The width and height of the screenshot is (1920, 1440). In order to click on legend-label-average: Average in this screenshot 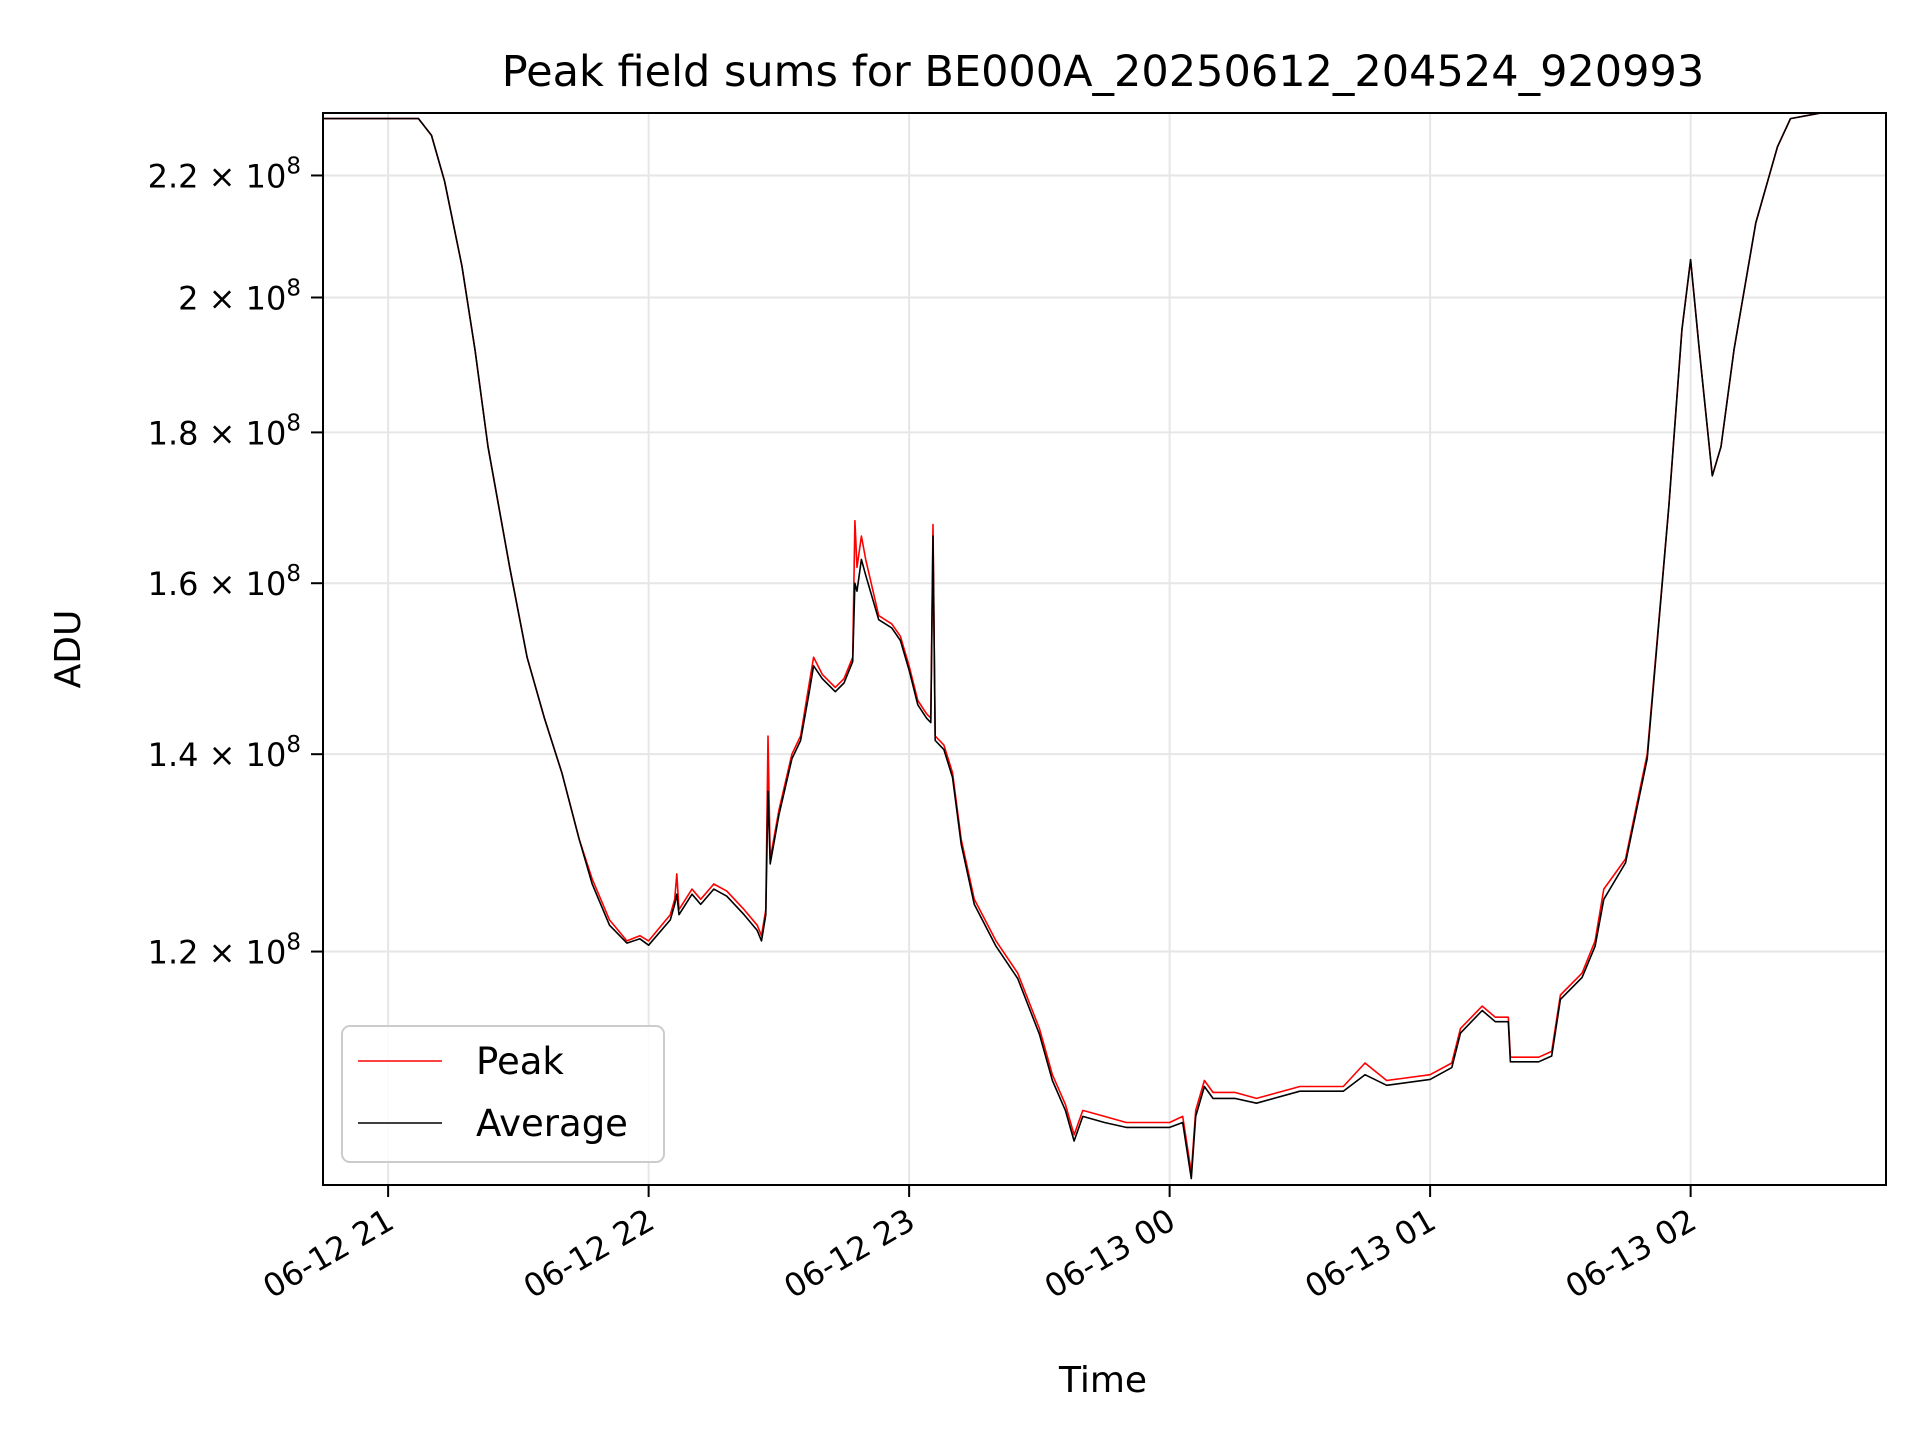, I will do `click(552, 1123)`.